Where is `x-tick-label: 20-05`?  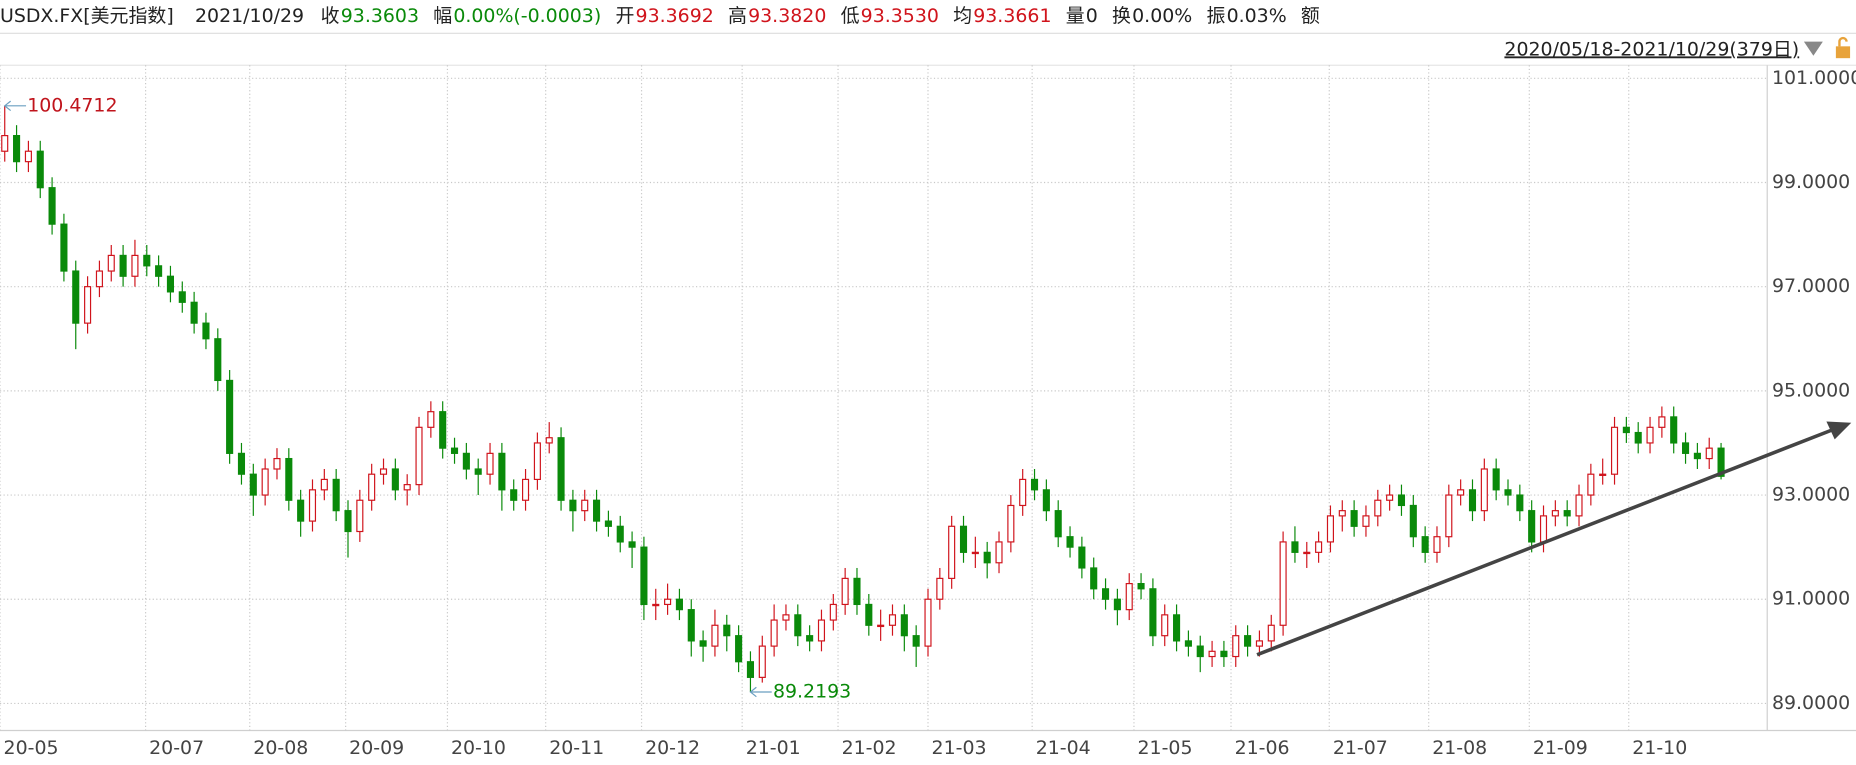
x-tick-label: 20-05 is located at coordinates (31, 748).